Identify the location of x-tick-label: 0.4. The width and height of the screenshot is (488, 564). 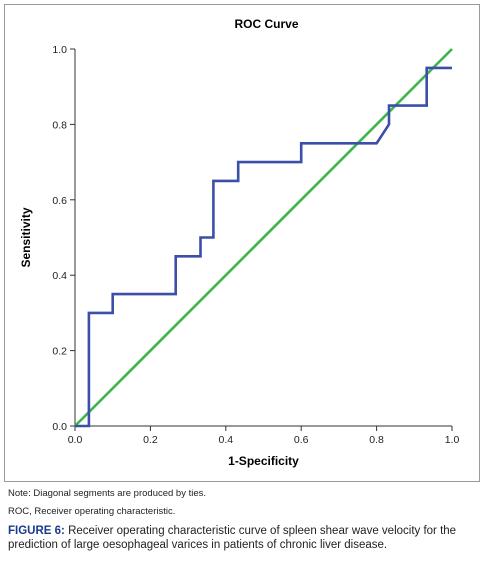
(225, 440).